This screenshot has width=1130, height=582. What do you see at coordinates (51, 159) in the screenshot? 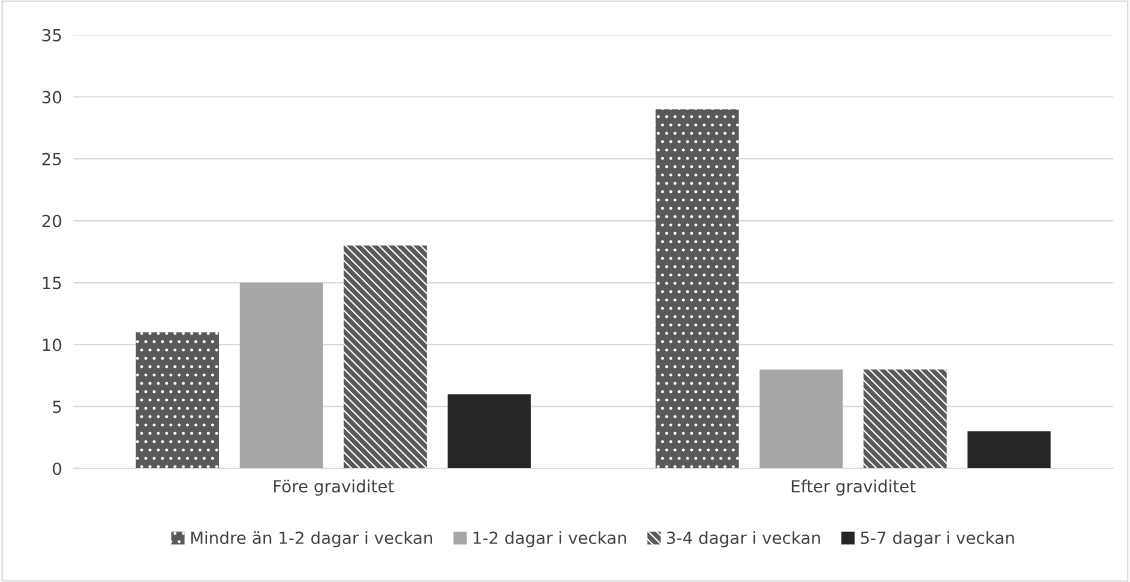
I see `y-tick-label: 25` at bounding box center [51, 159].